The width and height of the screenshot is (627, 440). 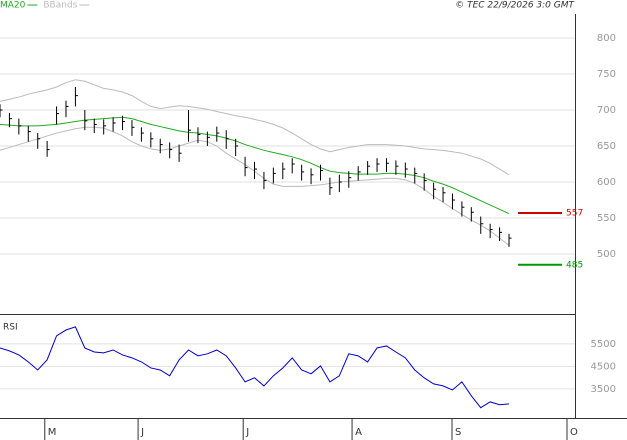 I want to click on y-tick-label: 700, so click(x=606, y=110).